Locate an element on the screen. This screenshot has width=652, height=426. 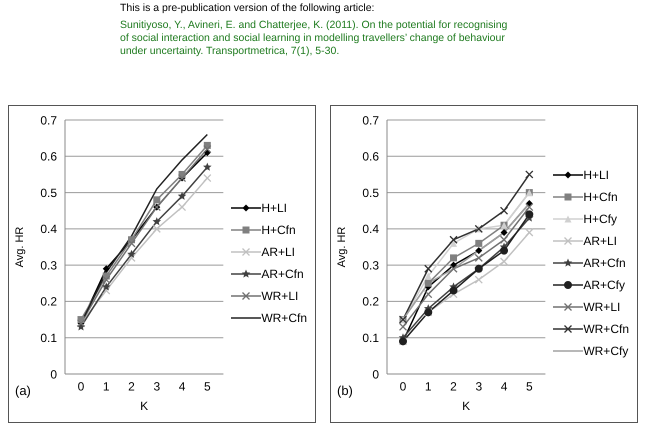
text: Sunitiyoso, Y., Avineri, E. and Chatterjee, K. (2011). On the potential for recognising of social interaction and social learning in modelling travellers’ change of behaviour under uncertainty. Transportmetrica, 7(1), 5-30. is located at coordinates (314, 38).